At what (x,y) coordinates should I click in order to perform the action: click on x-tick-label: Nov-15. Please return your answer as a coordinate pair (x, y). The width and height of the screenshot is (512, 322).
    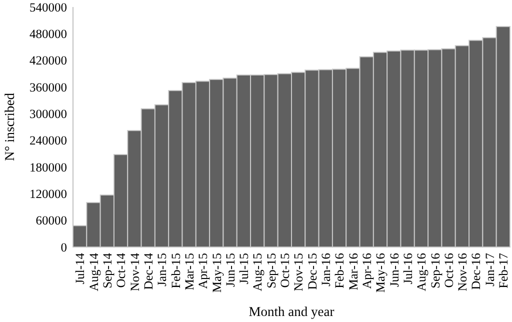
    Looking at the image, I should click on (299, 272).